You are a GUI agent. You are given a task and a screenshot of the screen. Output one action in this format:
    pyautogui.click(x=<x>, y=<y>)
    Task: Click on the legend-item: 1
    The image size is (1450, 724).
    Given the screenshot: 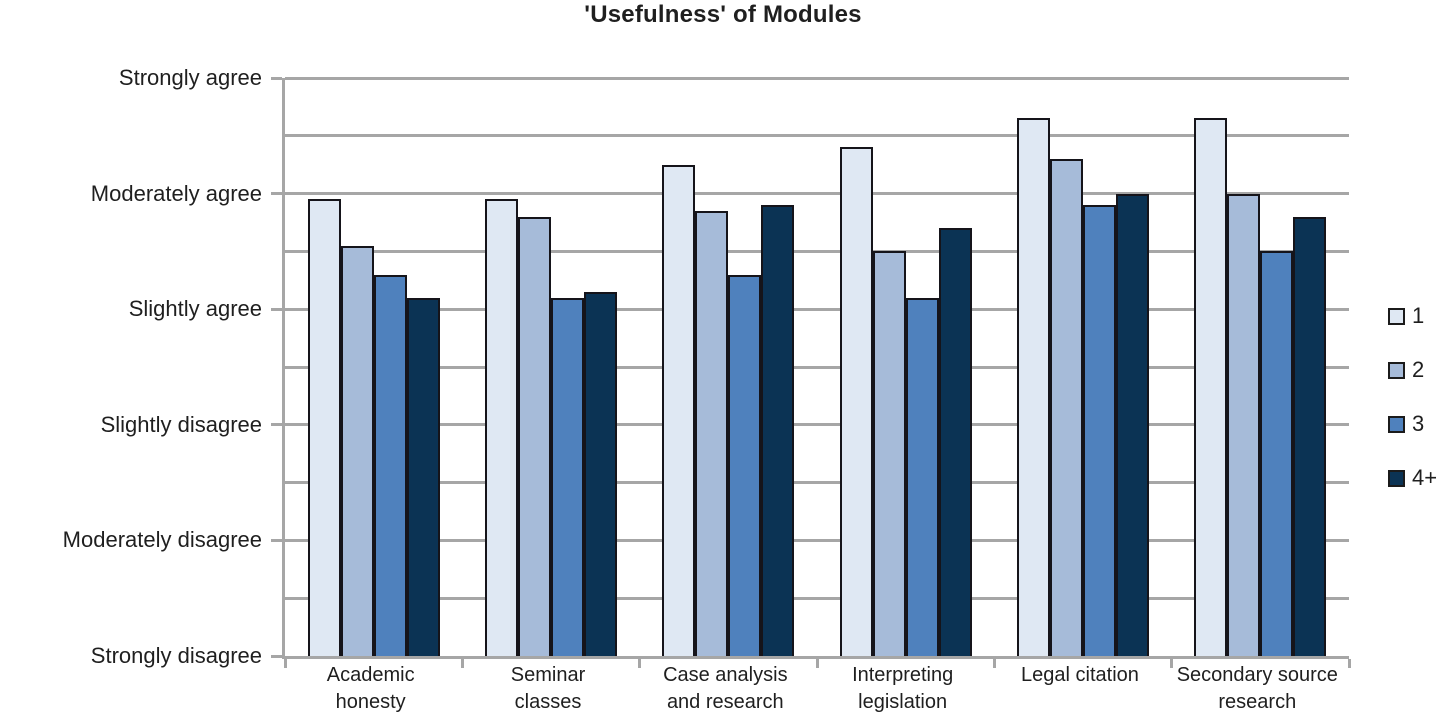 What is the action you would take?
    pyautogui.click(x=1412, y=316)
    